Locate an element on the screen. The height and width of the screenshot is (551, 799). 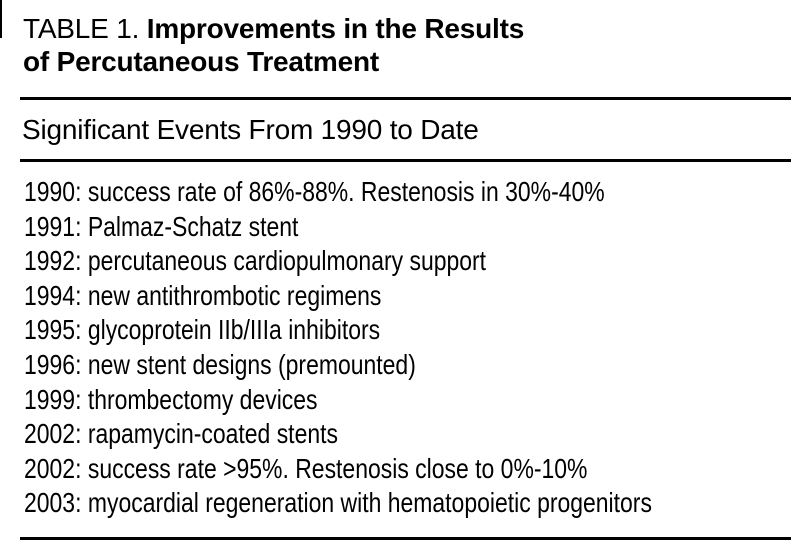
divider-top is located at coordinates (405, 98).